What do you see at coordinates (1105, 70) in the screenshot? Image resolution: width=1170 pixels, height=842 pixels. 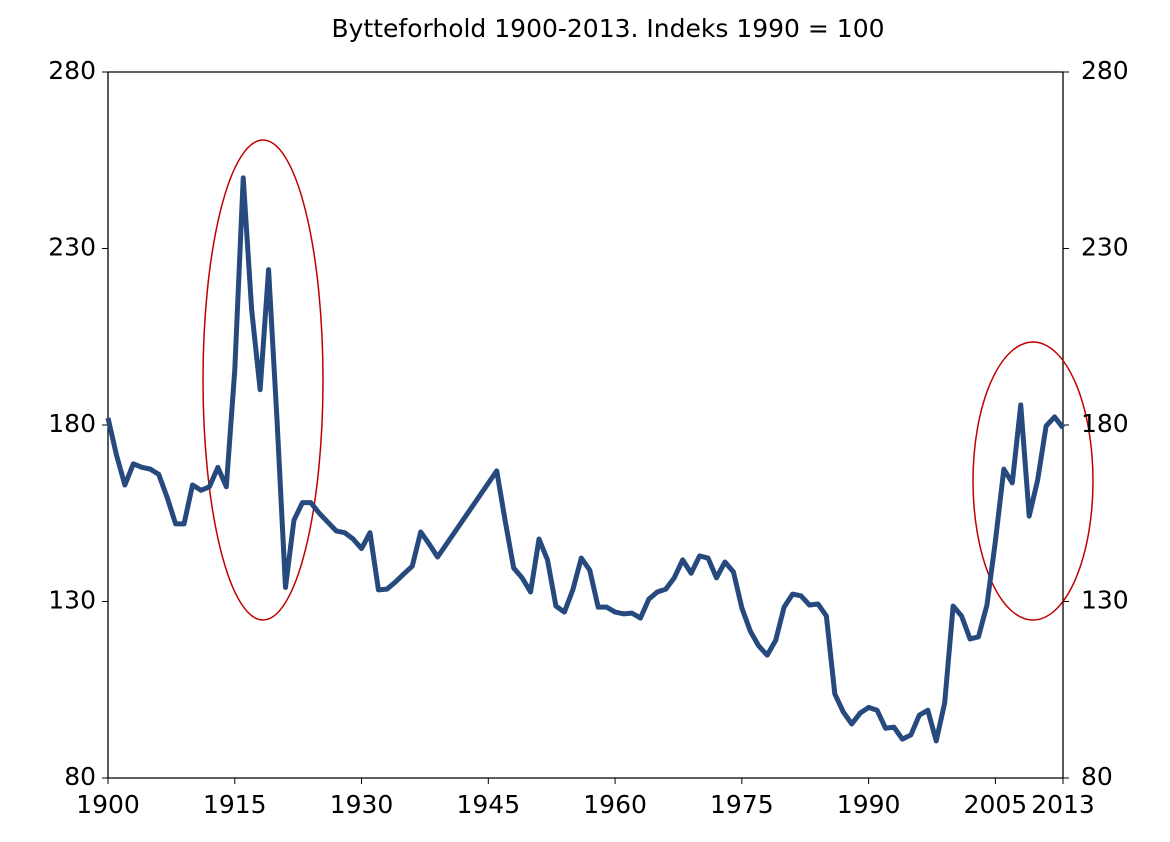 I see `y2-tick-label: 280` at bounding box center [1105, 70].